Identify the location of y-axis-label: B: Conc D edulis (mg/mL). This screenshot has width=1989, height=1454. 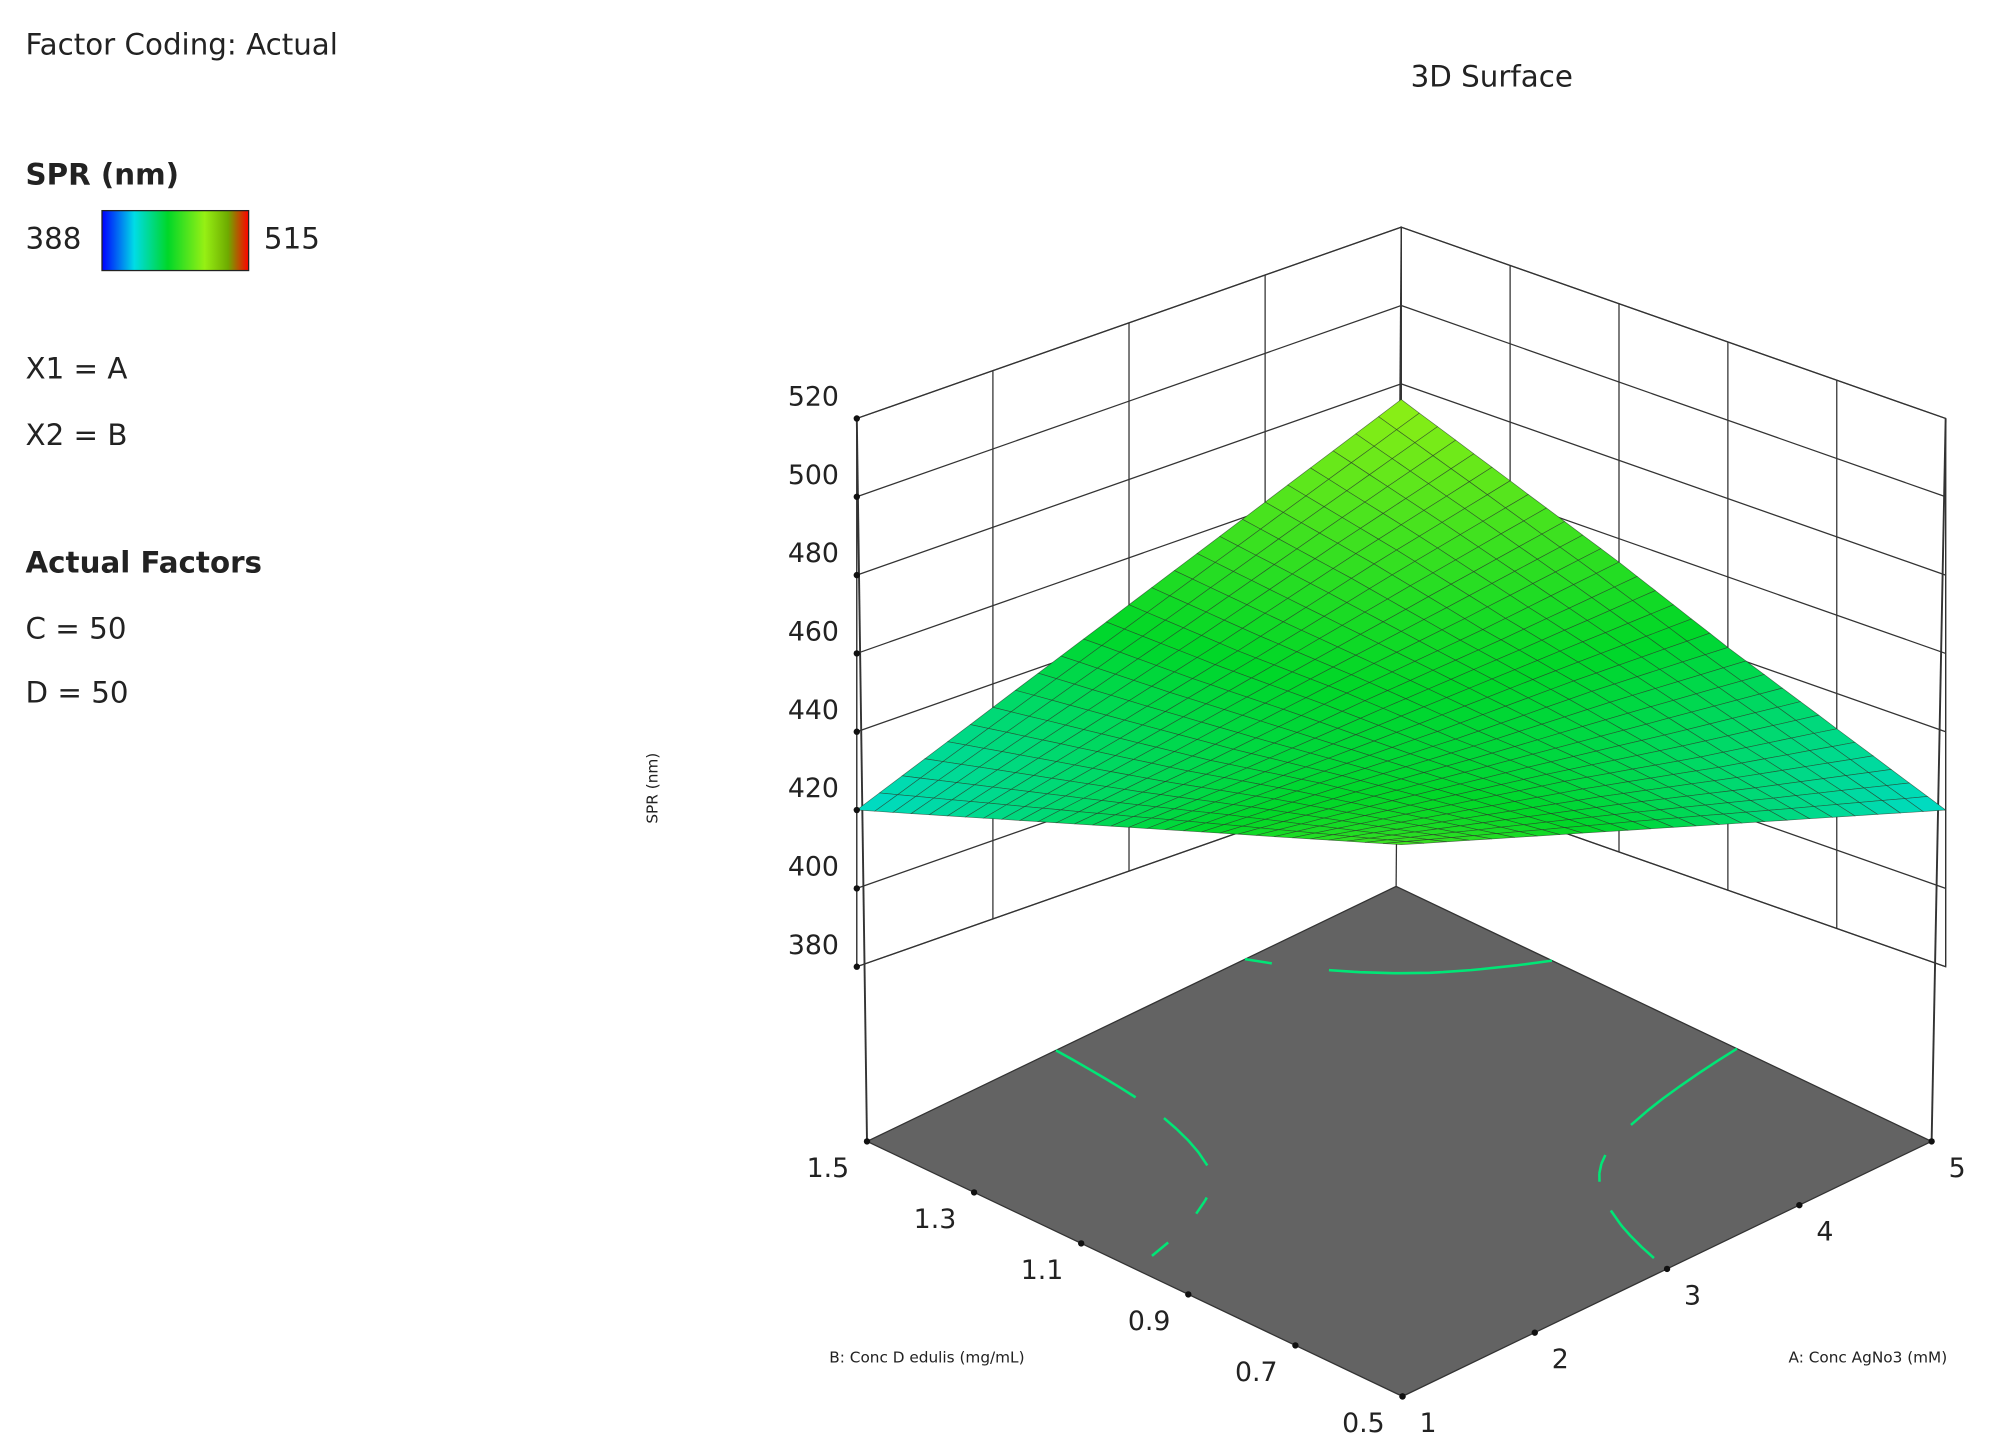
(926, 1358).